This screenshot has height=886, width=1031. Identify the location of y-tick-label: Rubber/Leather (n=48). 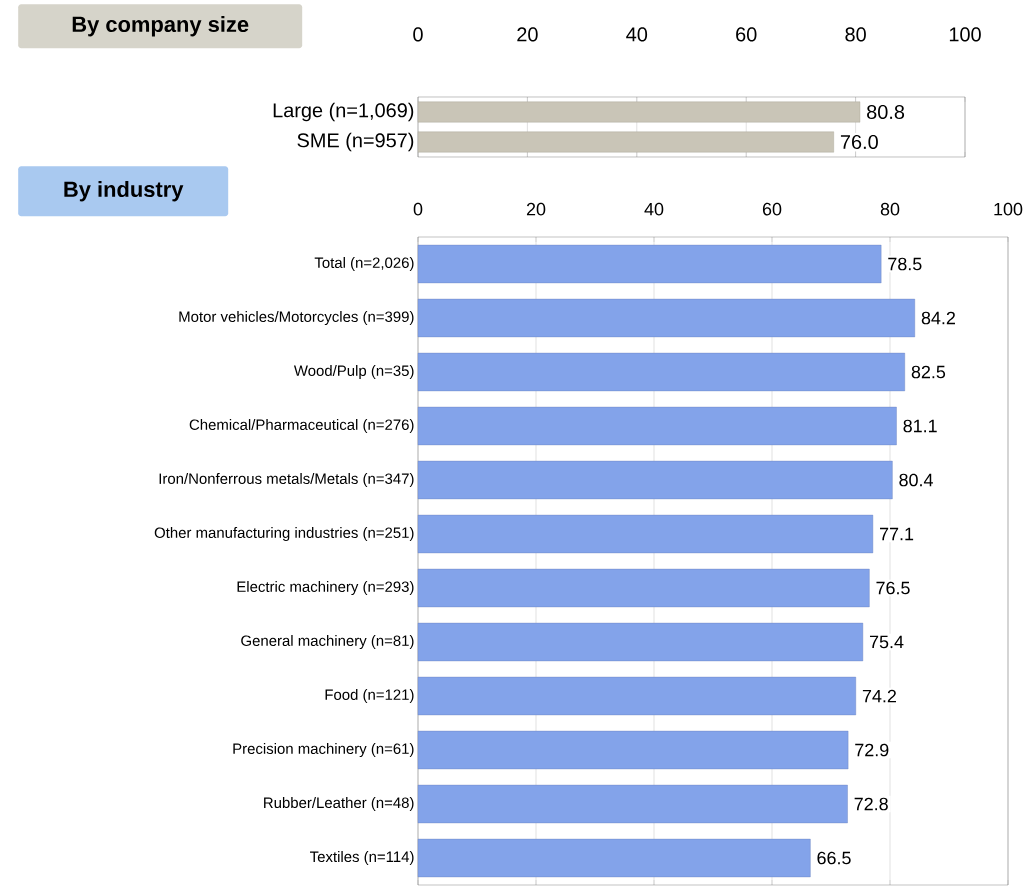
(339, 804).